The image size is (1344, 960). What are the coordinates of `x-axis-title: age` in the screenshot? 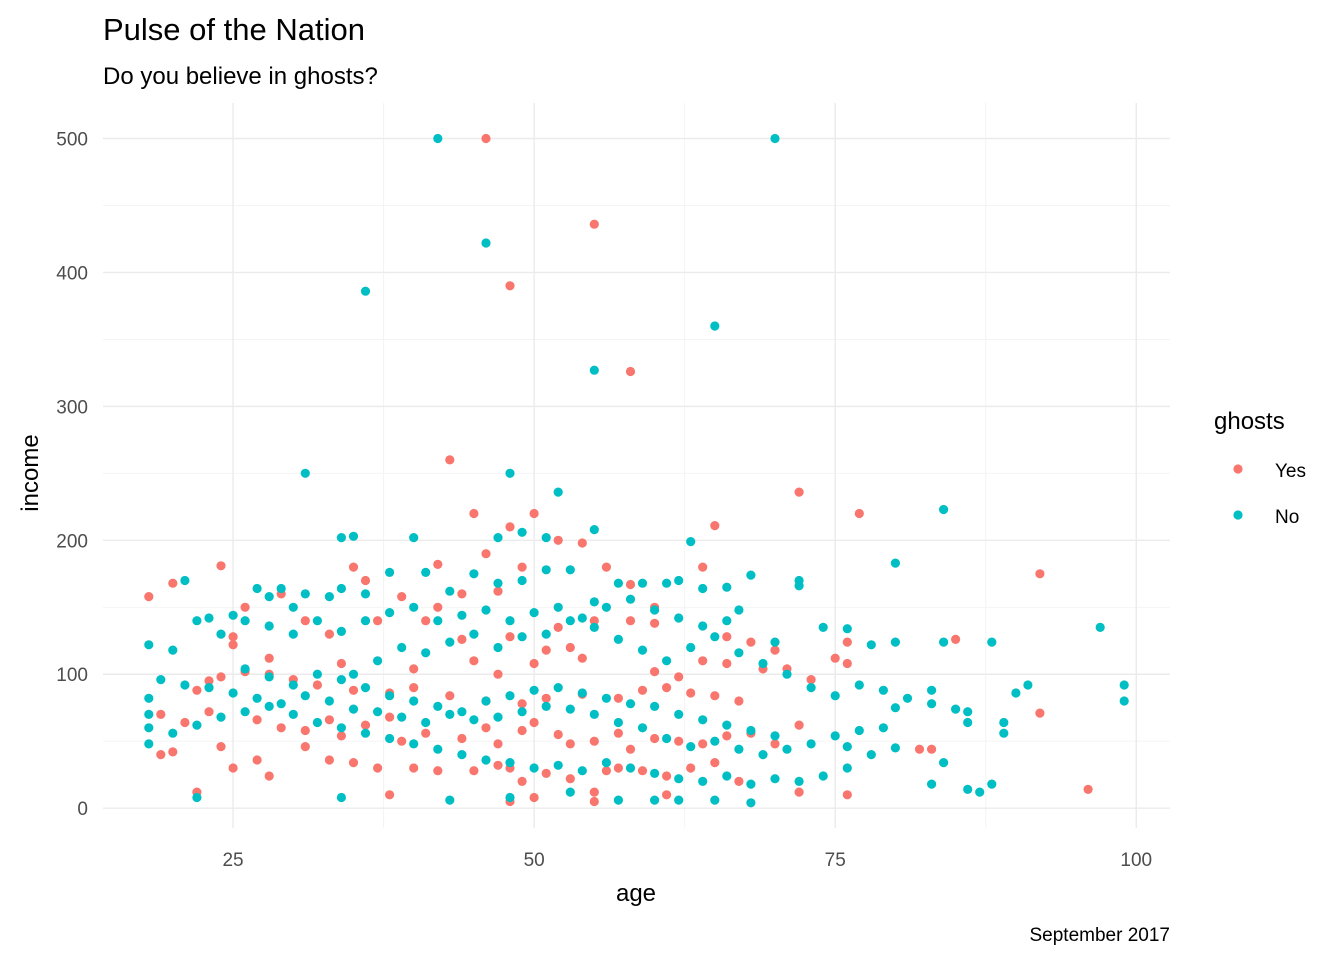 It's located at (636, 893).